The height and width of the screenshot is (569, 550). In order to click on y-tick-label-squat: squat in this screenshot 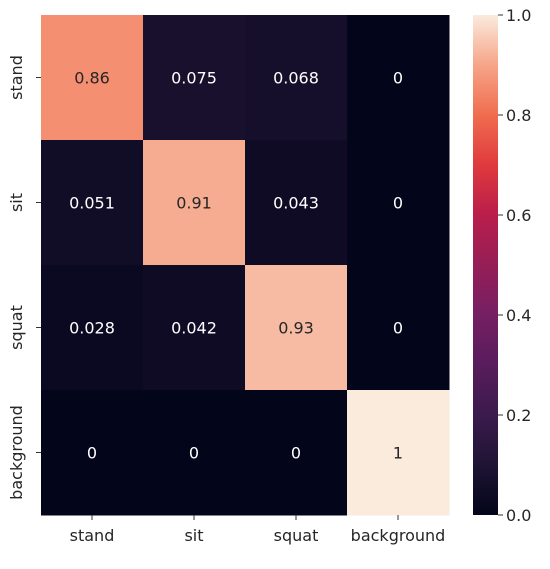, I will do `click(16, 327)`.